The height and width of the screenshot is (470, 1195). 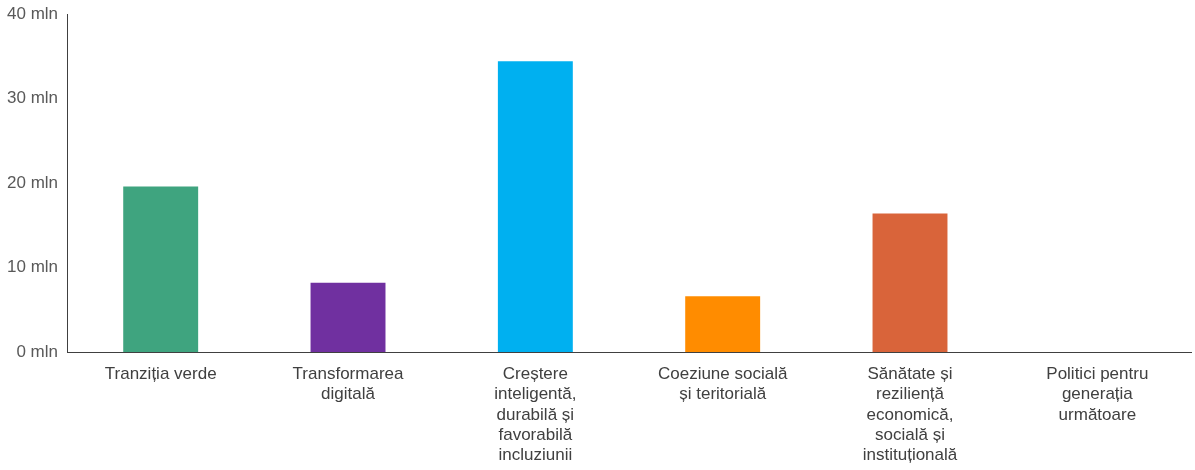 What do you see at coordinates (1097, 393) in the screenshot?
I see `x-tick-label: Politici pentru generația următoare` at bounding box center [1097, 393].